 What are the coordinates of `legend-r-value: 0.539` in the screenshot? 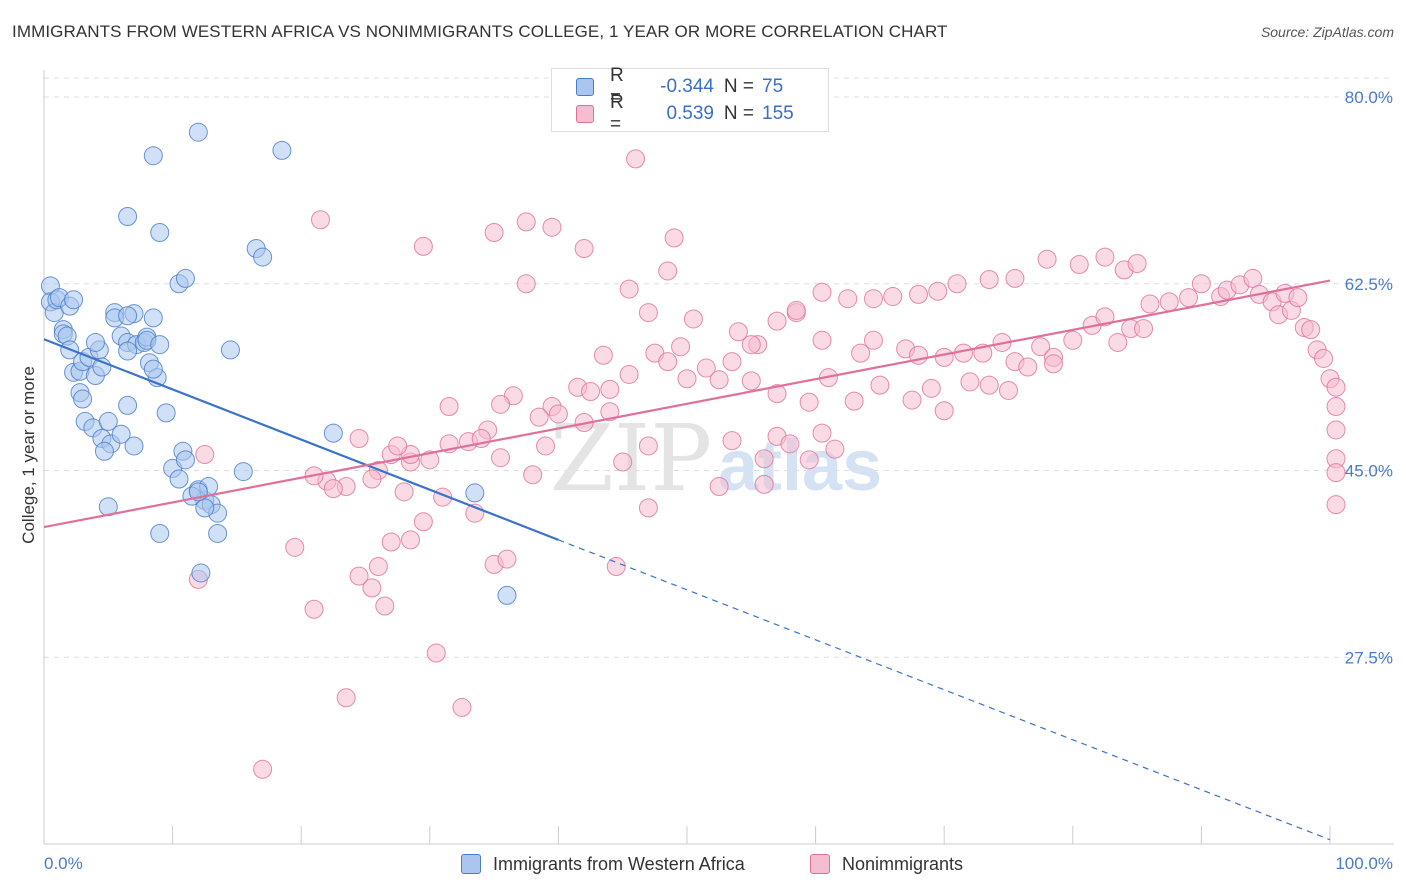 It's located at (690, 113).